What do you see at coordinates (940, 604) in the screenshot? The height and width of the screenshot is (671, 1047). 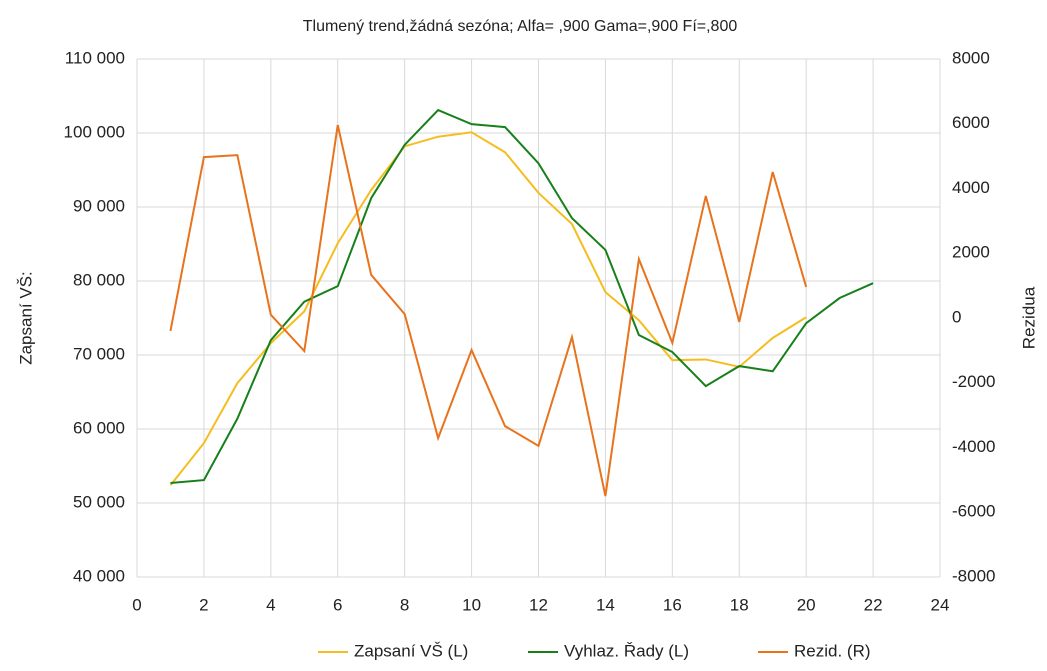 I see `x-tick-label: 24` at bounding box center [940, 604].